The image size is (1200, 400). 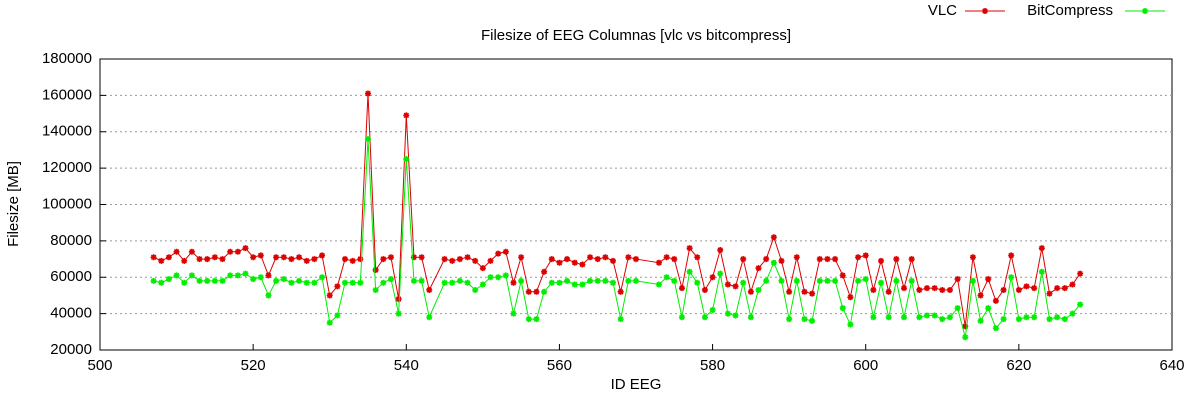 I want to click on y-tick-label: 100000, so click(x=67, y=203).